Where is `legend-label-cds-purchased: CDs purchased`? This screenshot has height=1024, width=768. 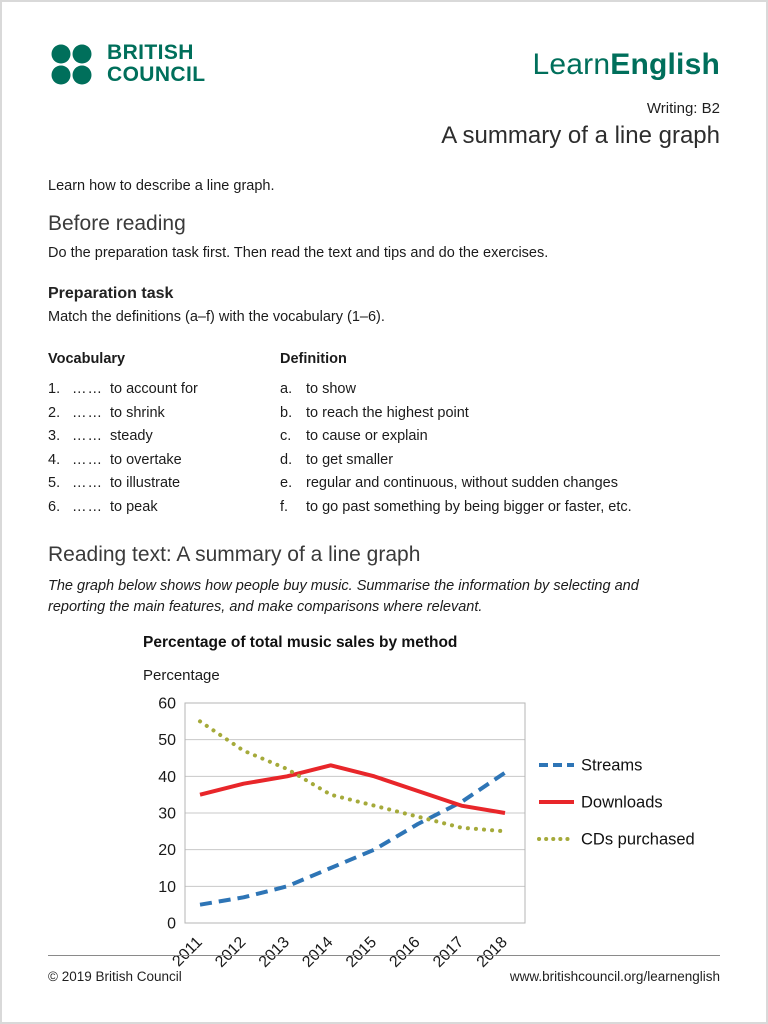 legend-label-cds-purchased: CDs purchased is located at coordinates (638, 840).